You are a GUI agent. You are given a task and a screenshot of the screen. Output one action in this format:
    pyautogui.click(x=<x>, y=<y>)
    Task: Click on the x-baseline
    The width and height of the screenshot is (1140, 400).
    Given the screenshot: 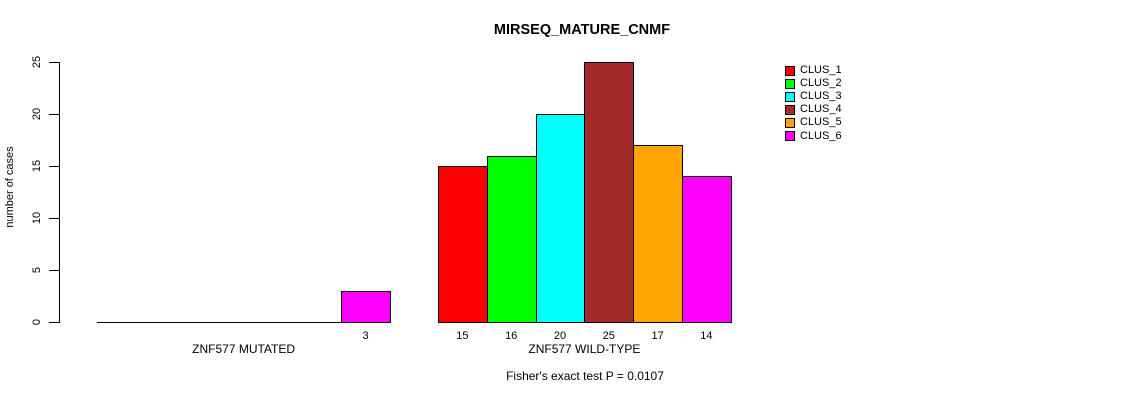 What is the action you would take?
    pyautogui.click(x=244, y=322)
    